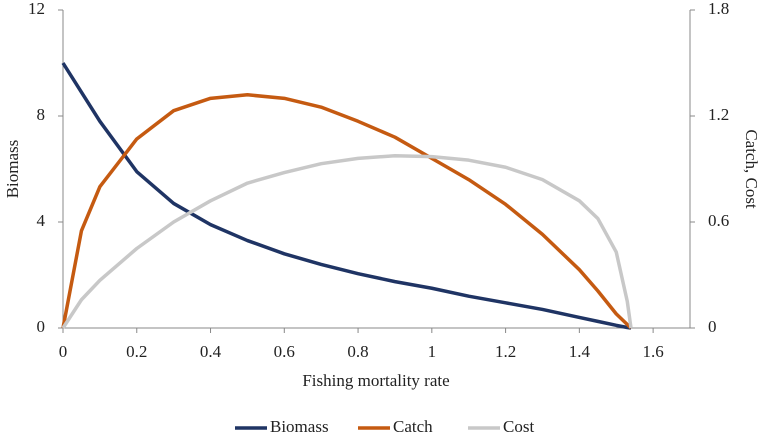 The image size is (765, 437). I want to click on x-tick-label: 0, so click(63, 351).